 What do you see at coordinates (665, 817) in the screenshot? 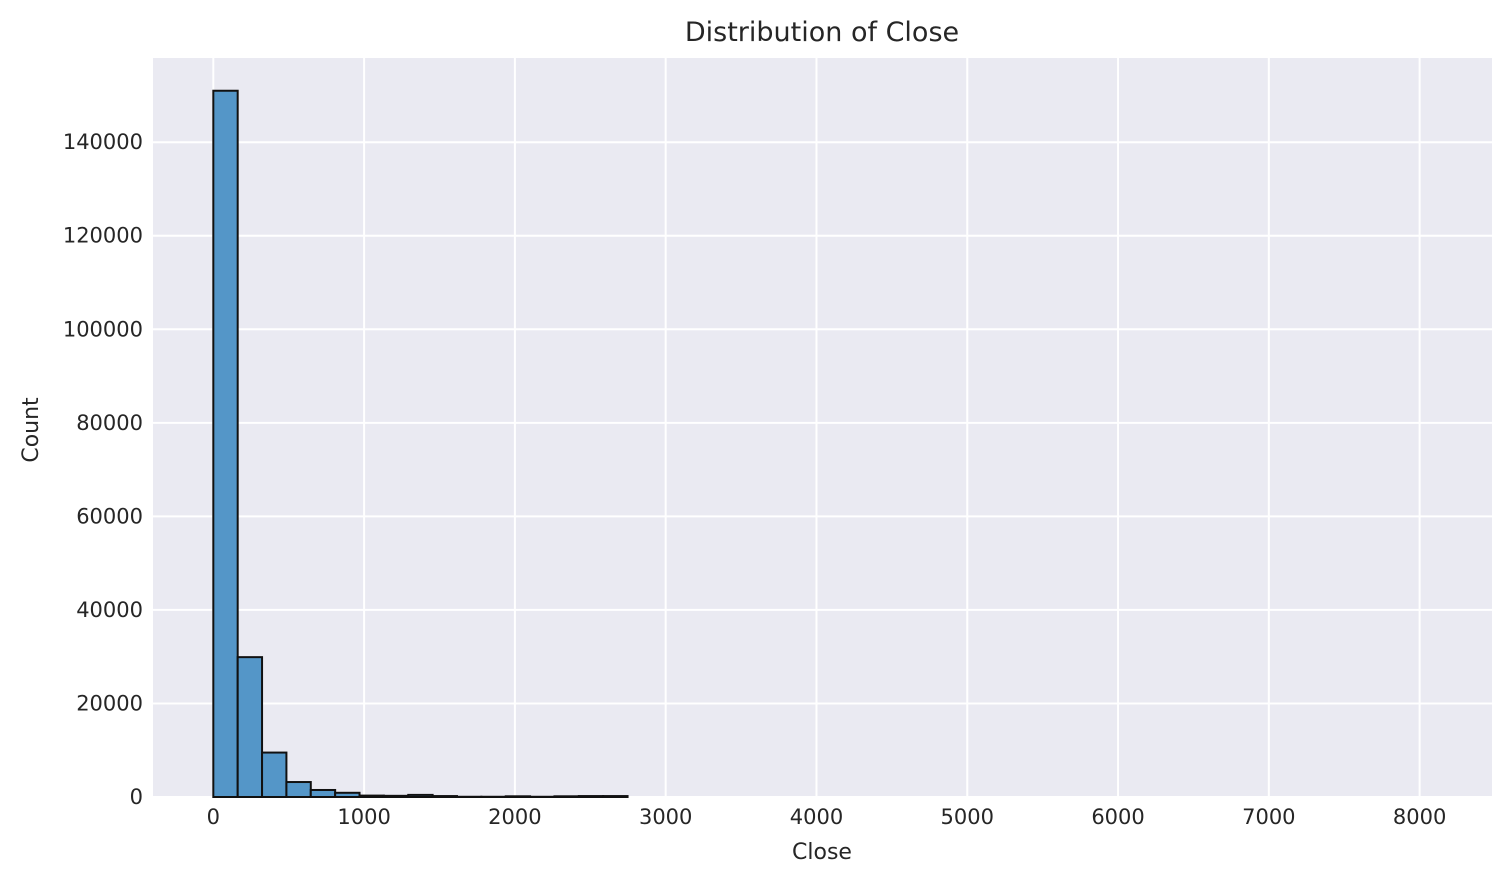
I see `x-tick-label: 3000` at bounding box center [665, 817].